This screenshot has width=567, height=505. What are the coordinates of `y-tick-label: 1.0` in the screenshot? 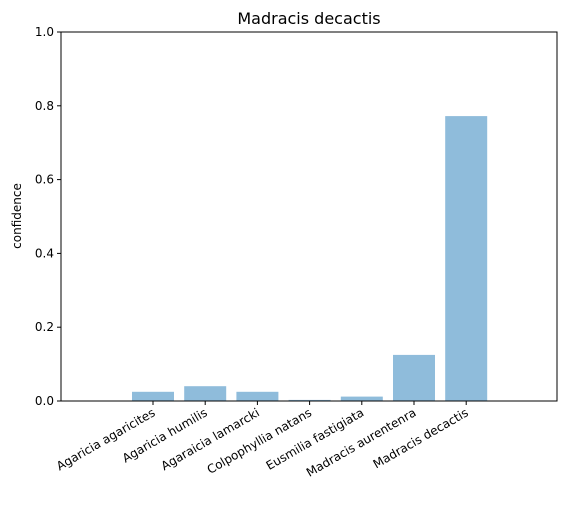 It's located at (44, 32).